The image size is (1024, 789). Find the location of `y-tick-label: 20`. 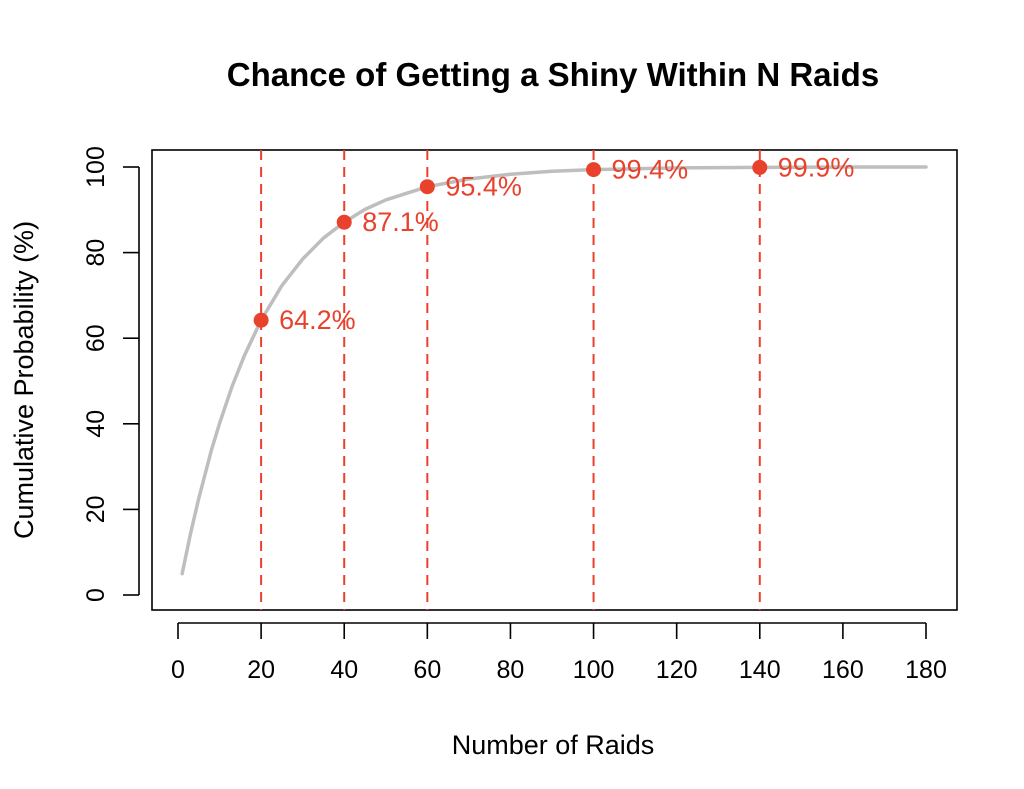

y-tick-label: 20 is located at coordinates (96, 509).